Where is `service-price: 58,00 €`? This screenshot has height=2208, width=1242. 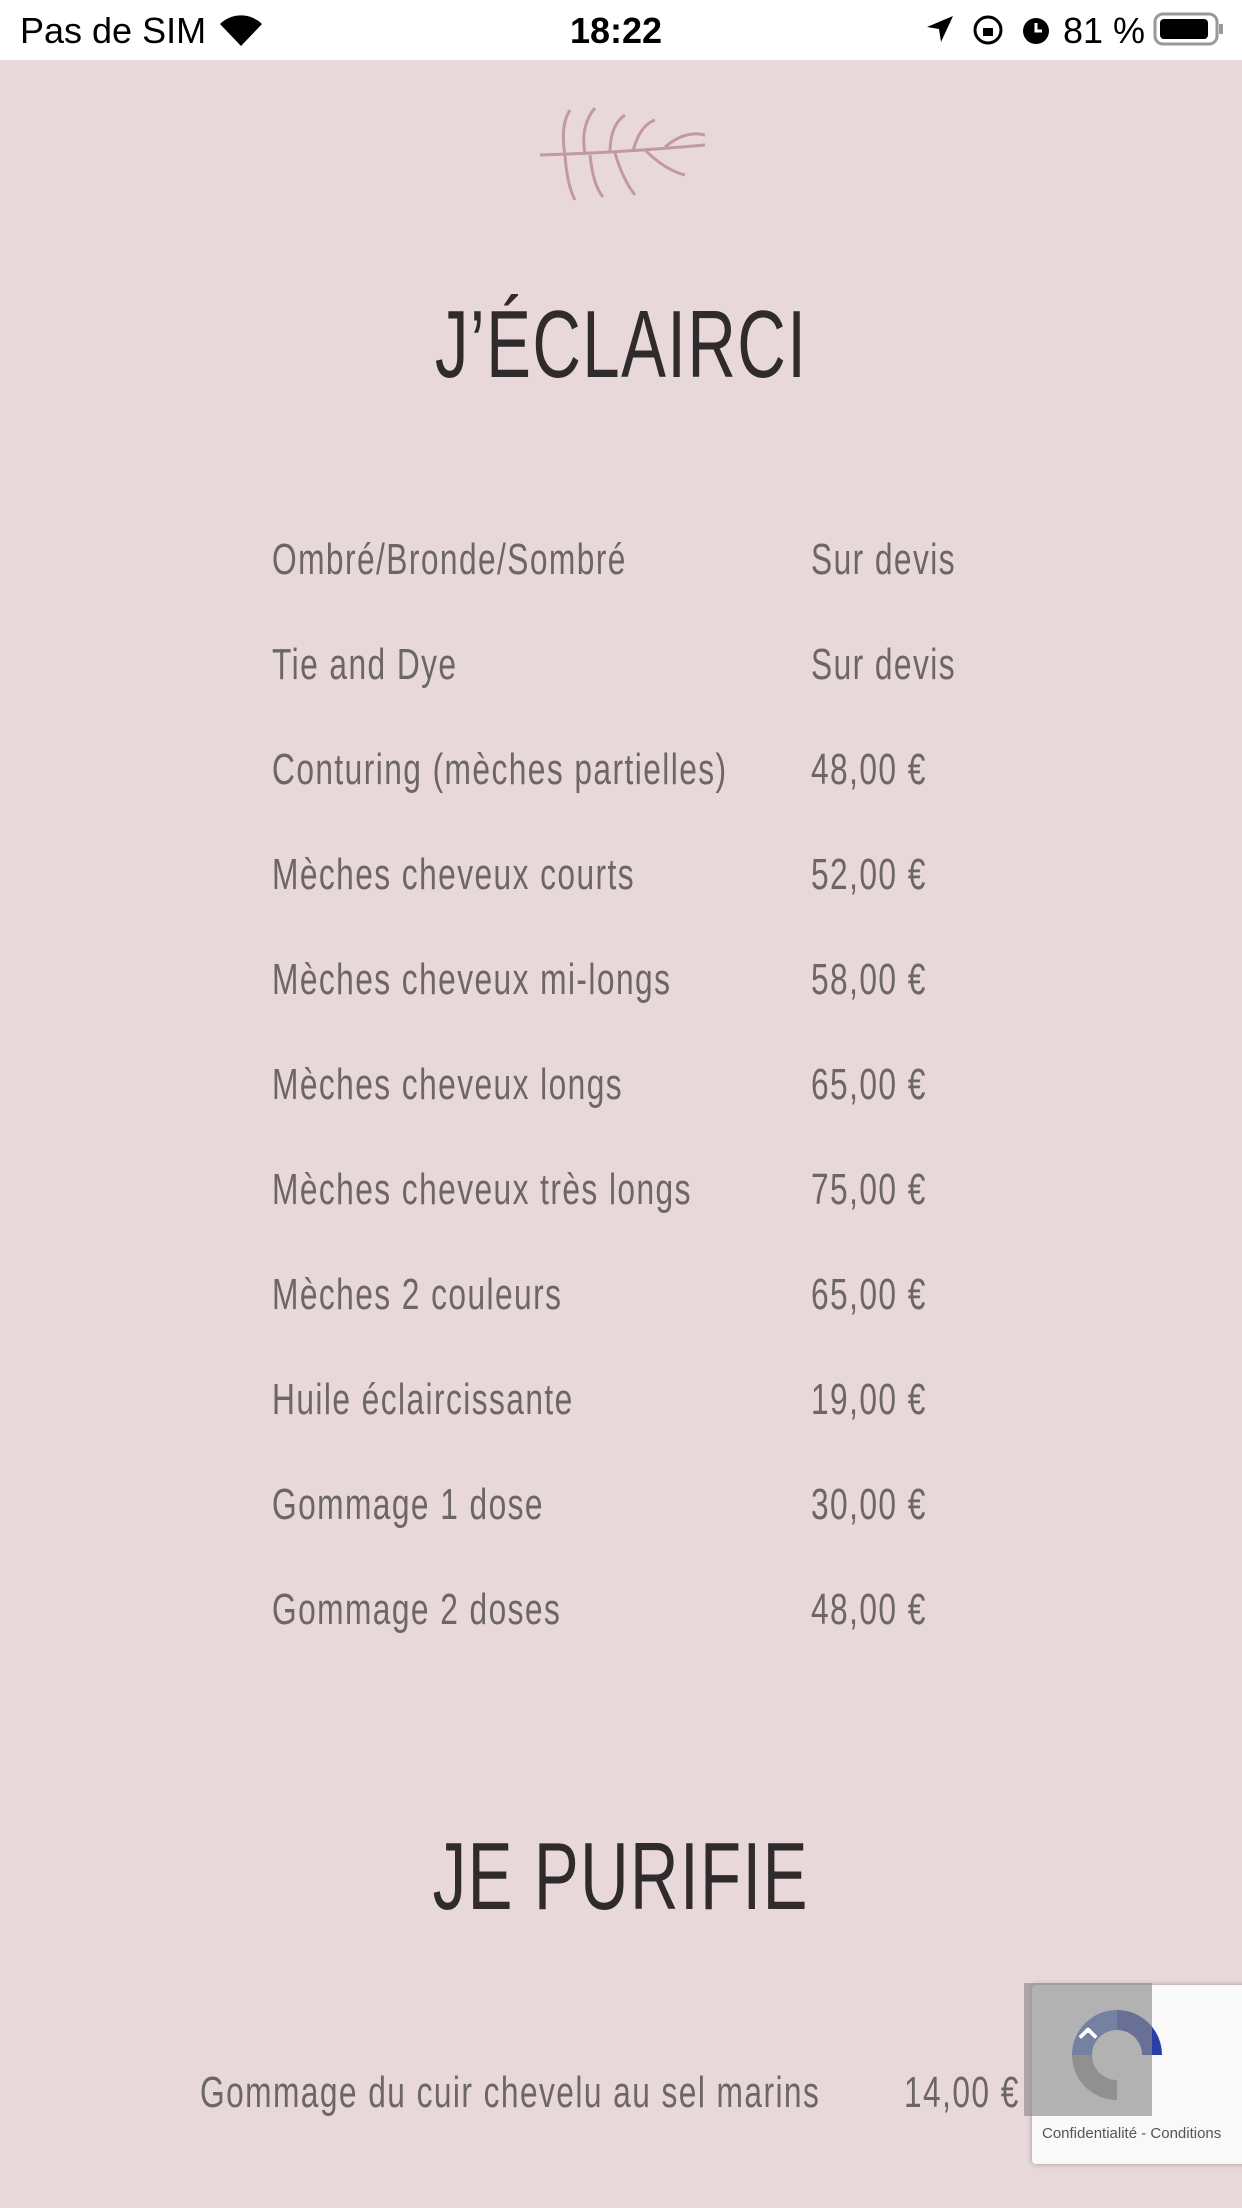 service-price: 58,00 € is located at coordinates (869, 979).